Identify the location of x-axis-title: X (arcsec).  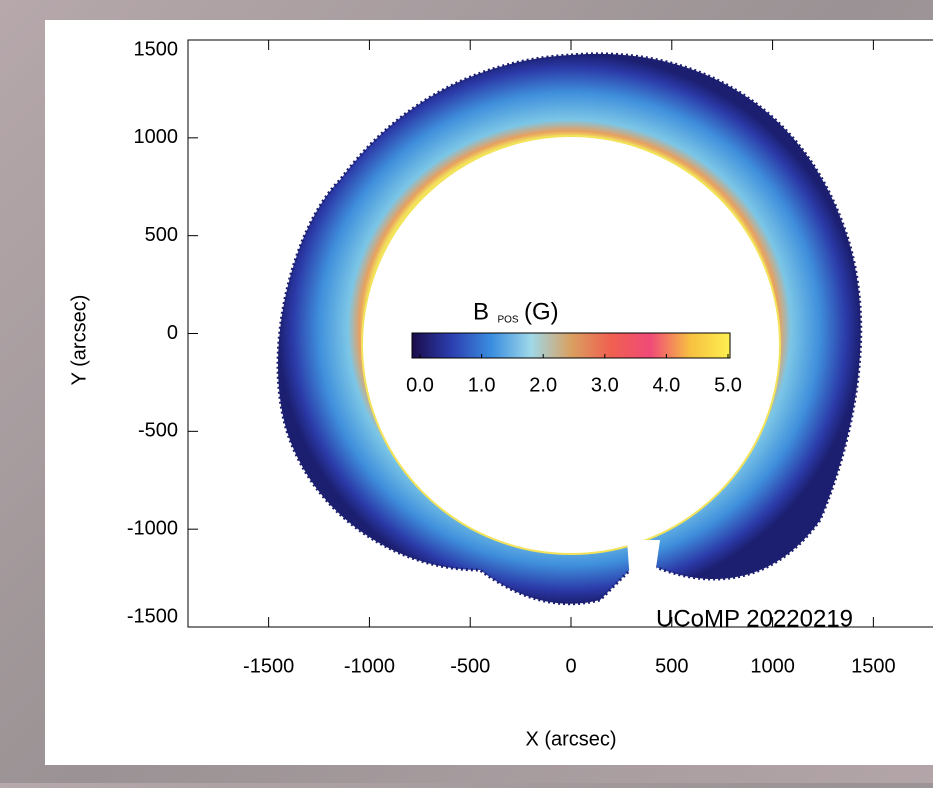
(570, 739).